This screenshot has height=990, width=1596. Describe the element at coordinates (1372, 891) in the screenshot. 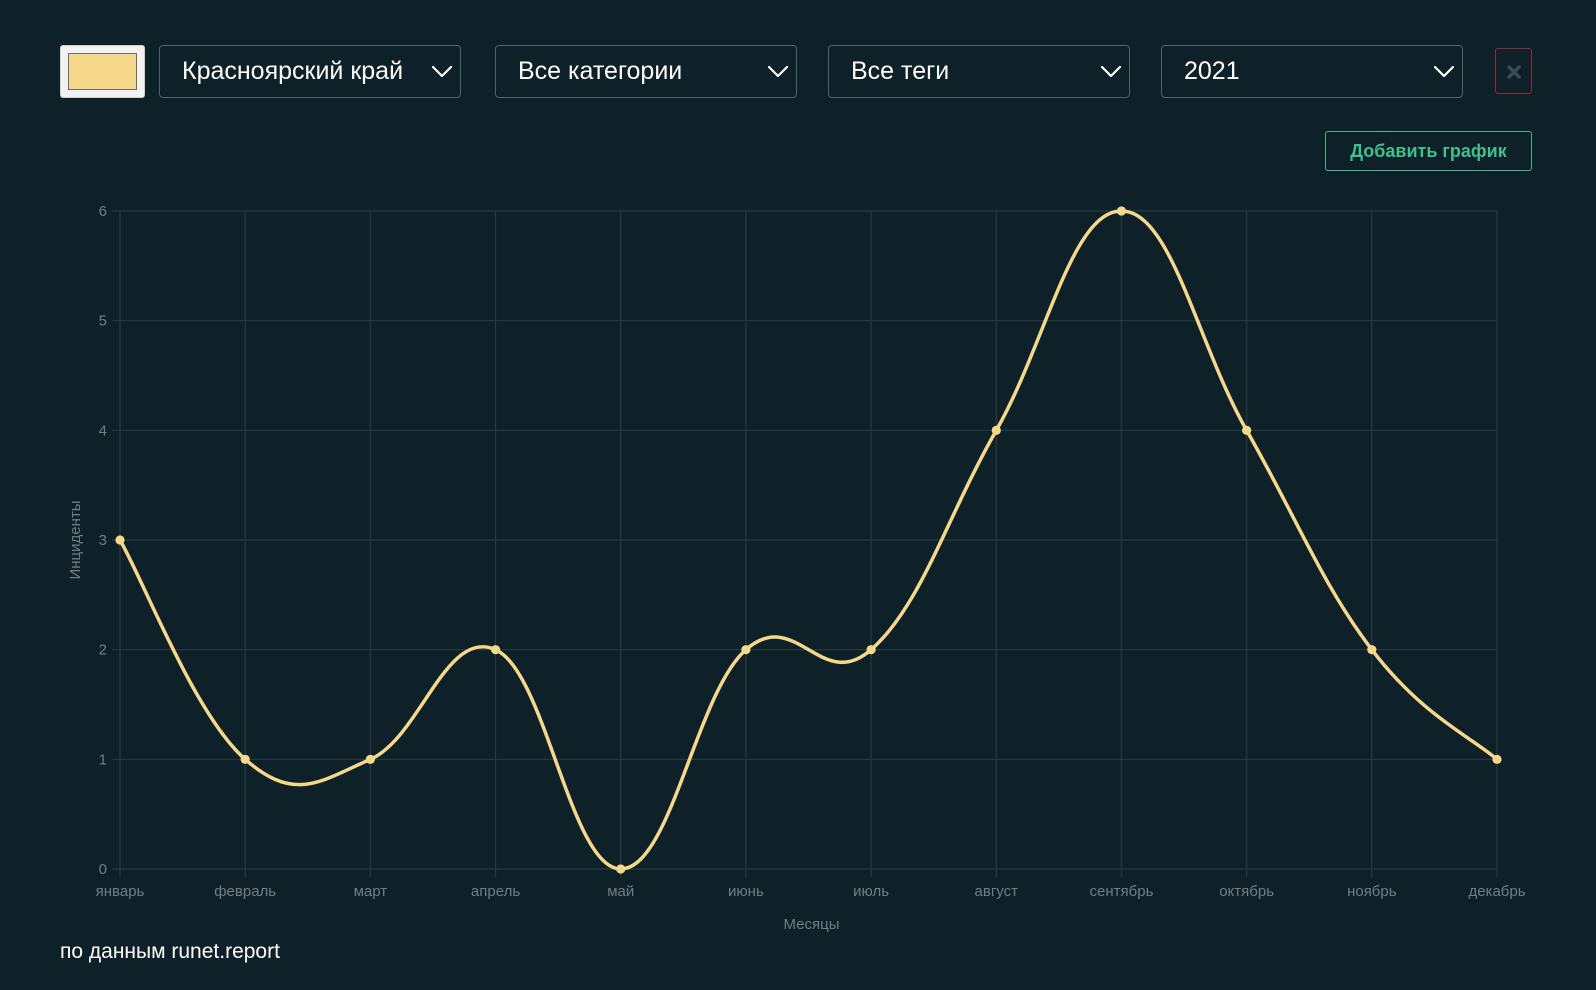

I see `x-tick-label: ноябрь` at that location.